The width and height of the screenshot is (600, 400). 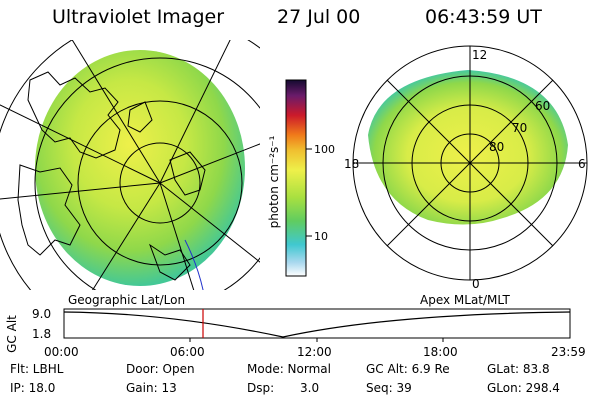 I want to click on mlt-label-bottom: 0, so click(x=476, y=283).